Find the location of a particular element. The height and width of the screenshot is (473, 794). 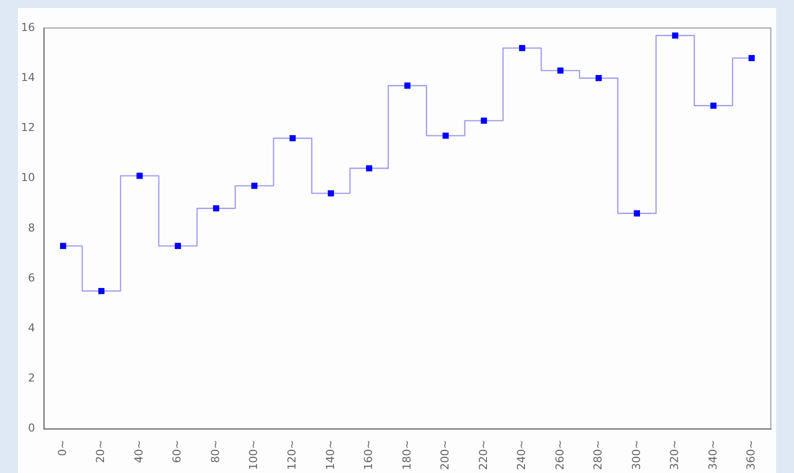

x-tick-label: 260~ is located at coordinates (559, 455).